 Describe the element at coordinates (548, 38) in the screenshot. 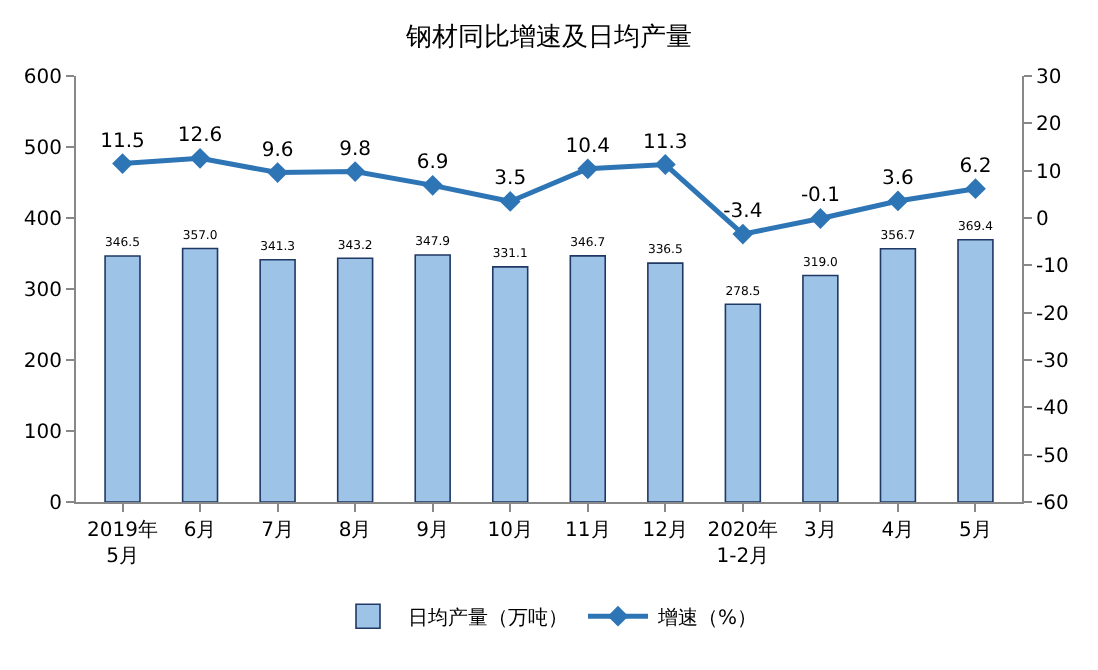

I see `chart-title: 钢材同比增速及日均产量` at that location.